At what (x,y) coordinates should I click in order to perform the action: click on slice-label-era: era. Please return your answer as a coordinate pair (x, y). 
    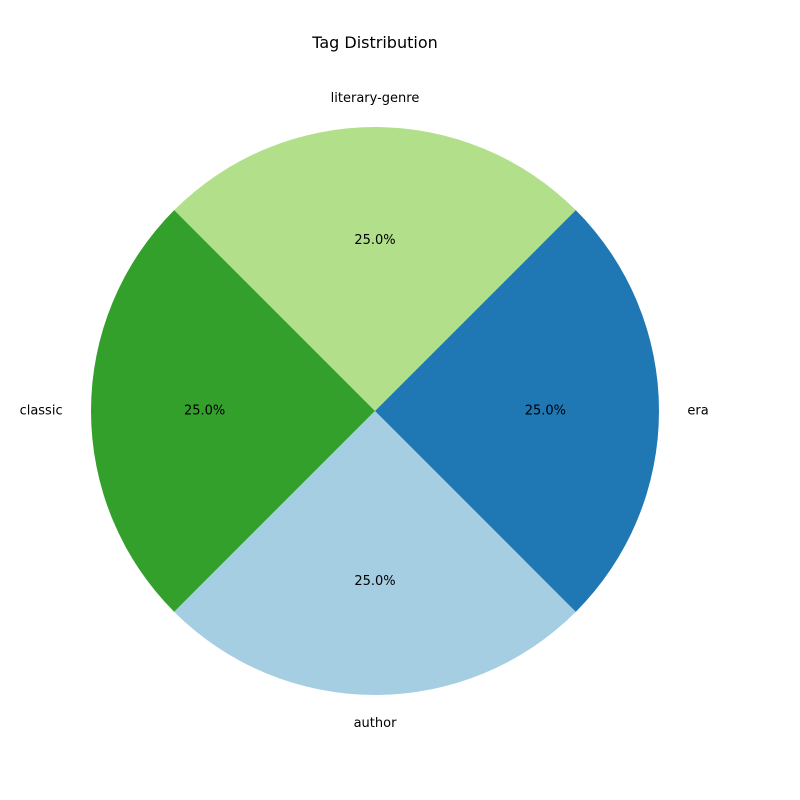
    Looking at the image, I should click on (697, 411).